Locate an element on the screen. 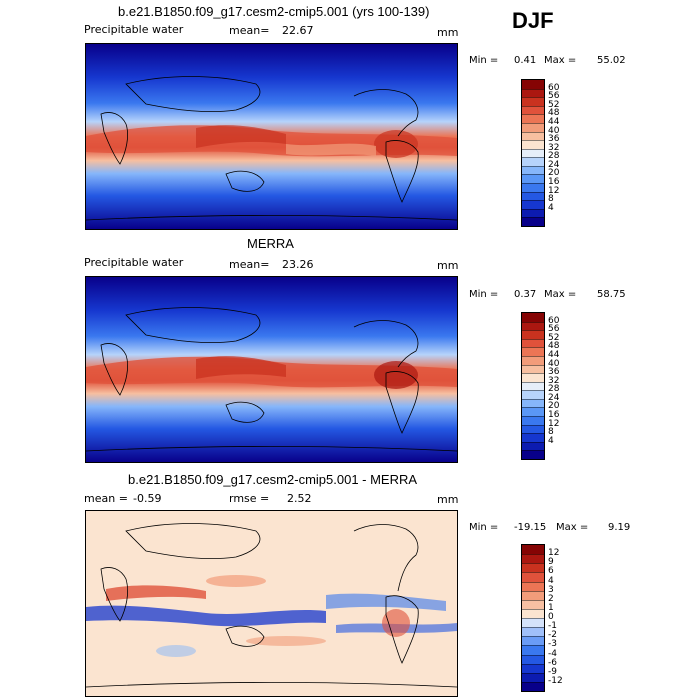 Image resolution: width=700 pixels, height=700 pixels. panel-3-units: mm is located at coordinates (448, 499).